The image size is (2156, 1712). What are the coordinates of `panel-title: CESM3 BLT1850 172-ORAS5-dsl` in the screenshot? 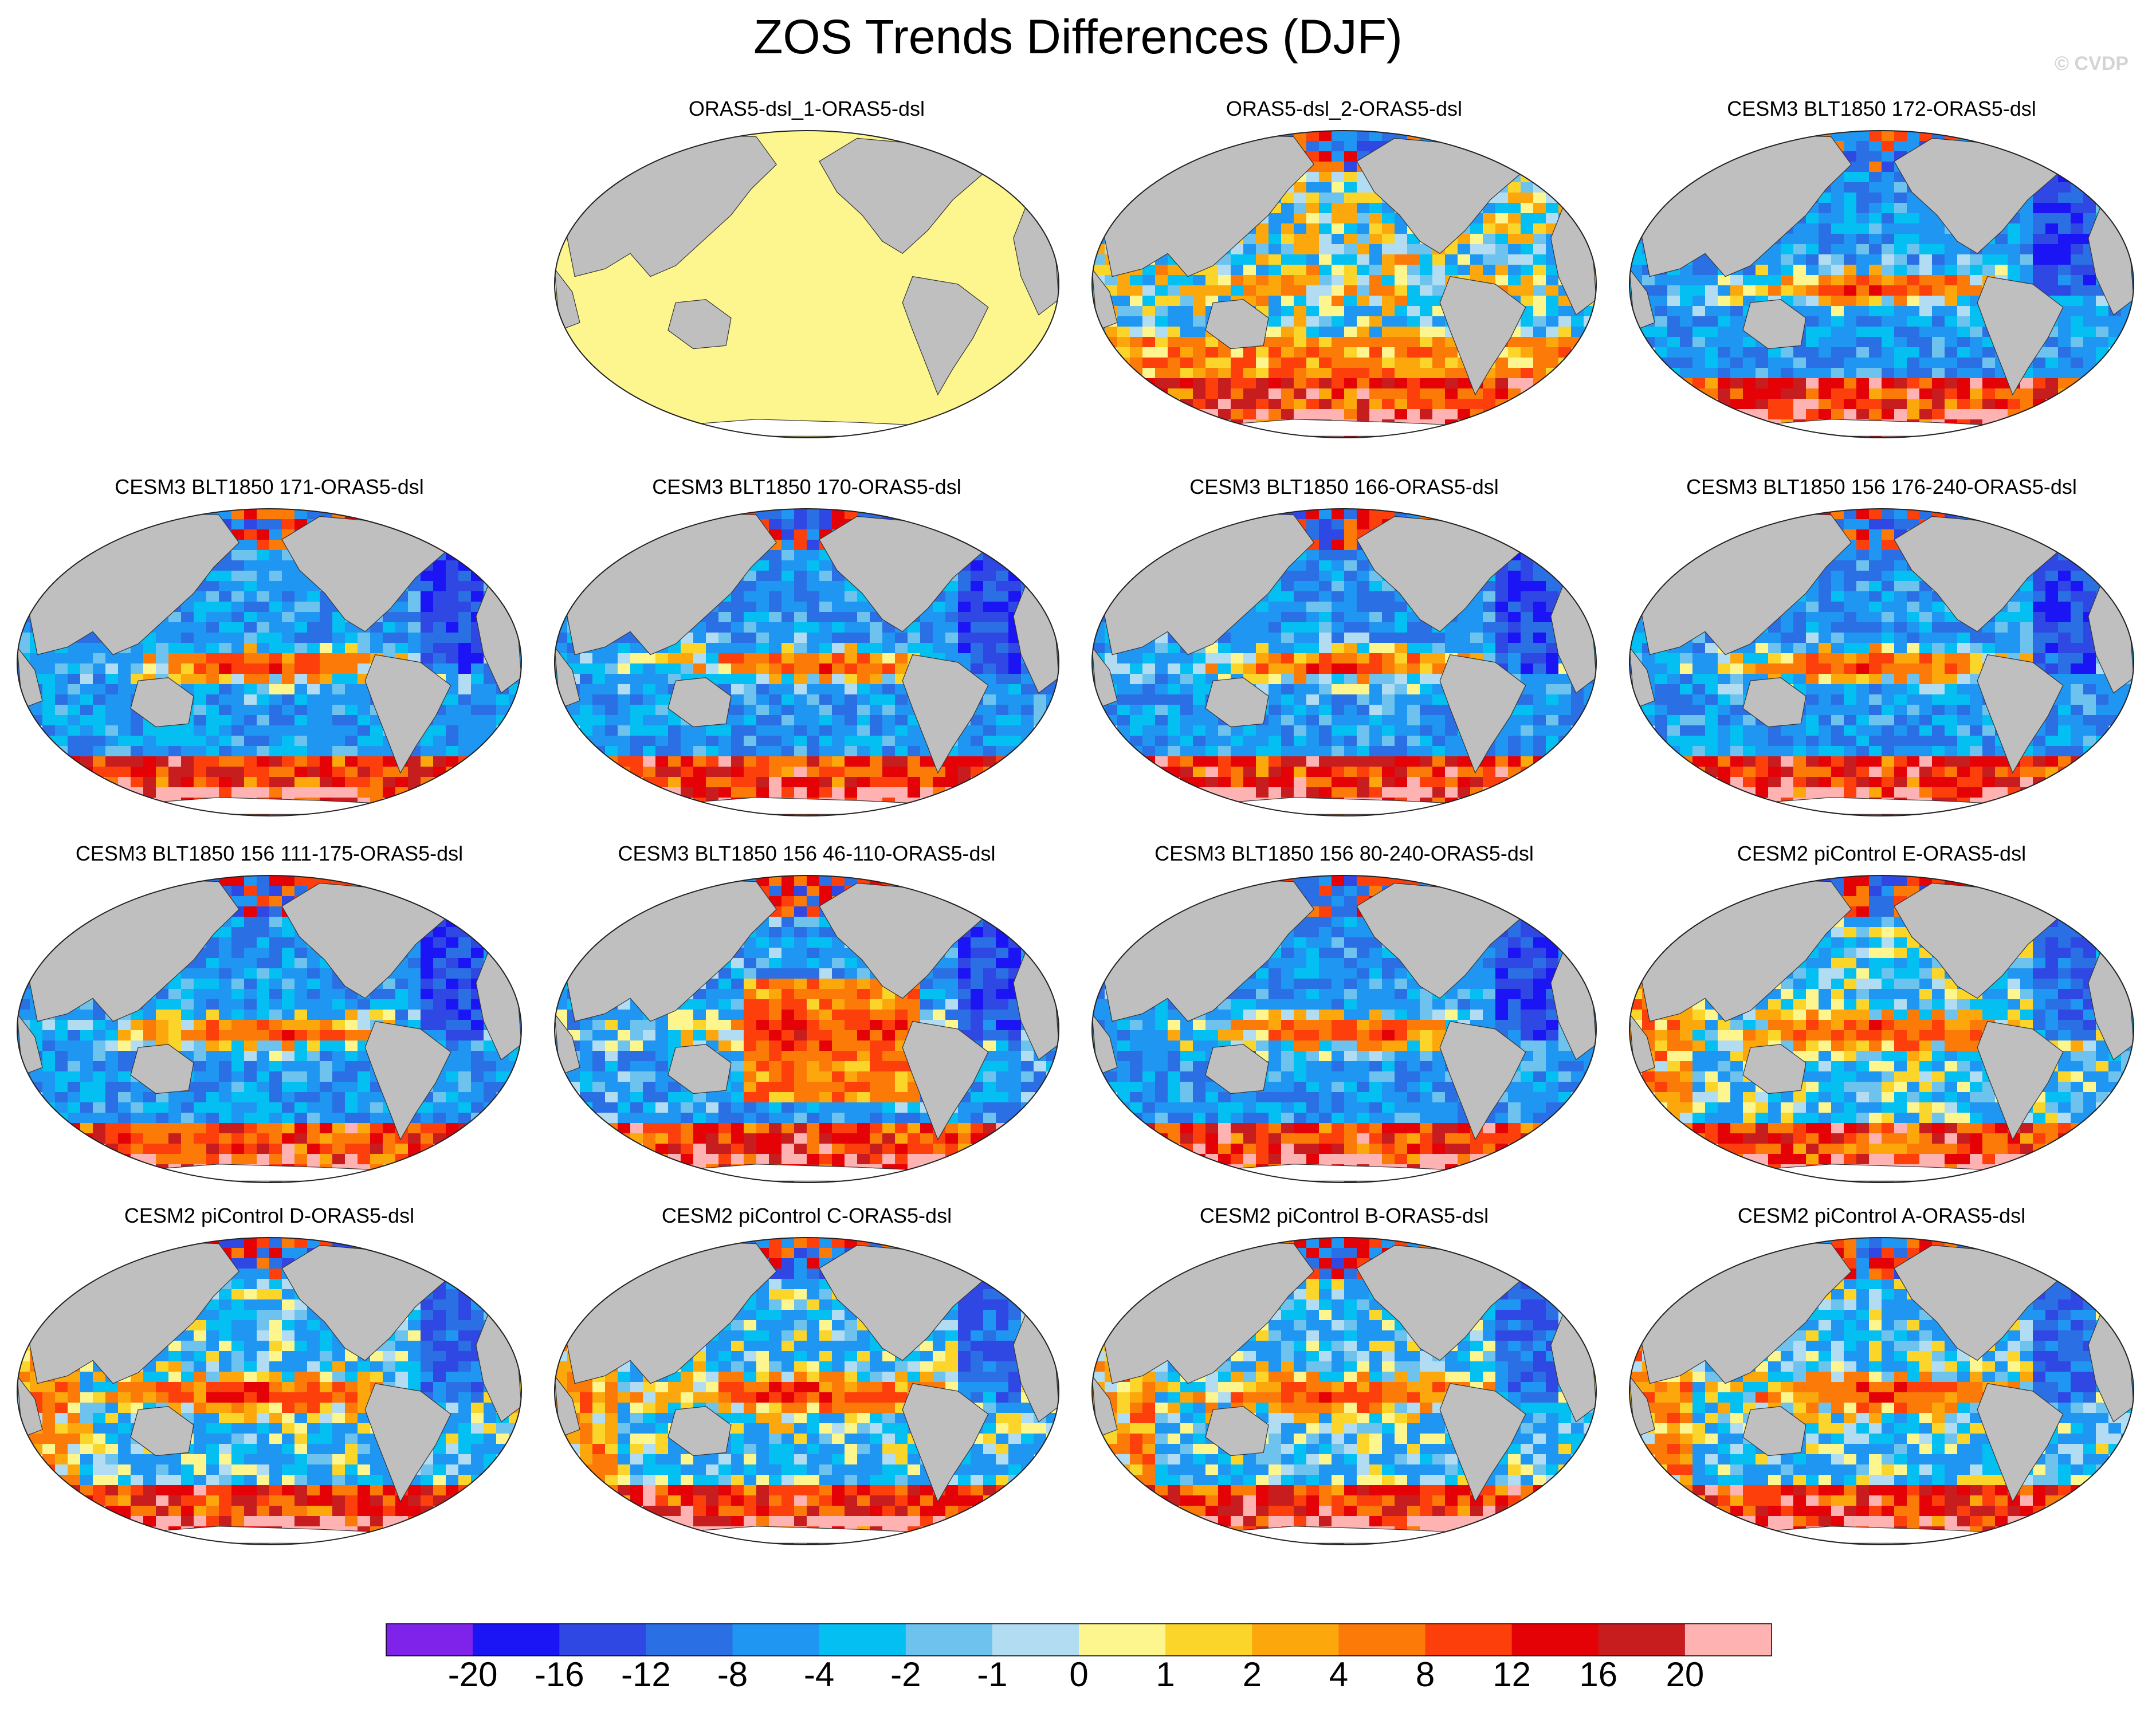 It's located at (1881, 108).